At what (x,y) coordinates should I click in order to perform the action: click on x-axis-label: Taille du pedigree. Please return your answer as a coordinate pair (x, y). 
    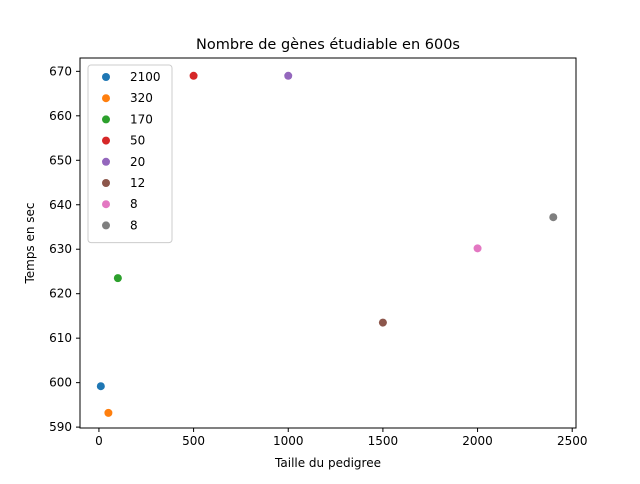
    Looking at the image, I should click on (327, 463).